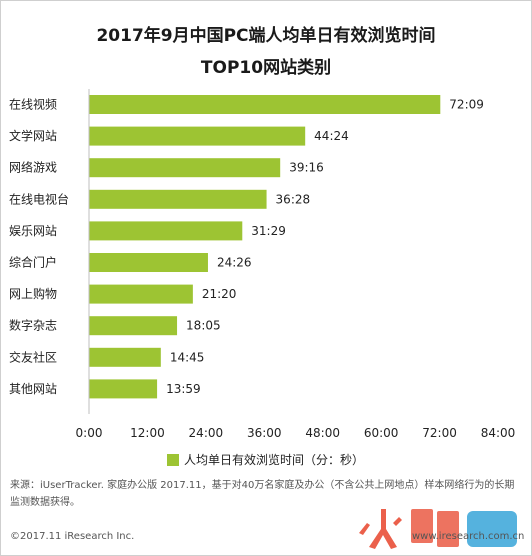 Image resolution: width=532 pixels, height=556 pixels. Describe the element at coordinates (322, 433) in the screenshot. I see `x-tick-label: 48:00` at that location.